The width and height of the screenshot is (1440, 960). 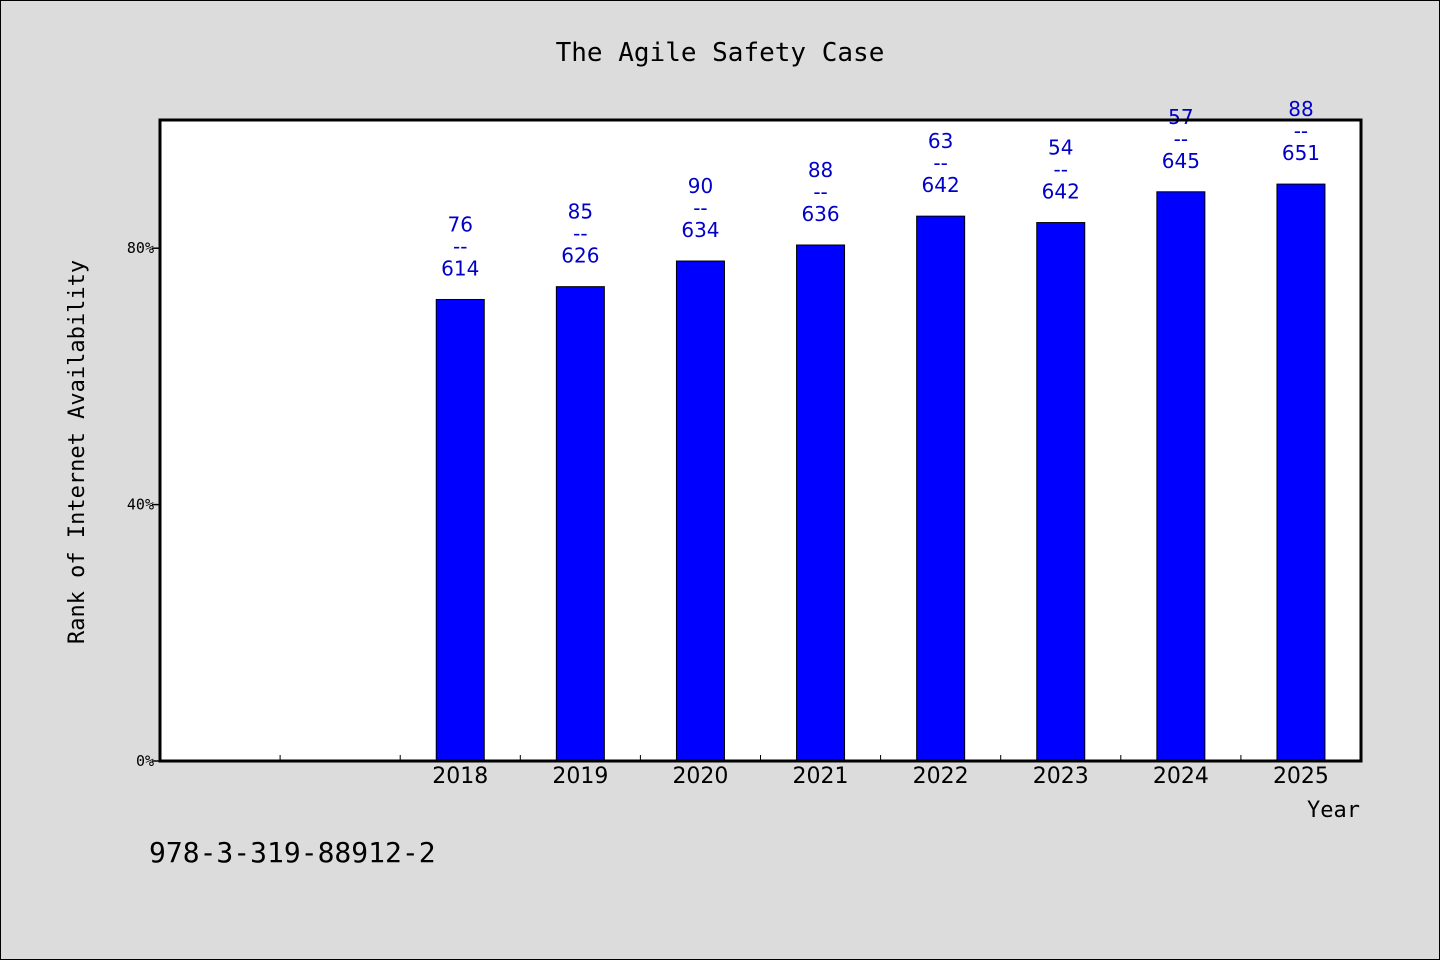 I want to click on data-label: 634, so click(x=700, y=230).